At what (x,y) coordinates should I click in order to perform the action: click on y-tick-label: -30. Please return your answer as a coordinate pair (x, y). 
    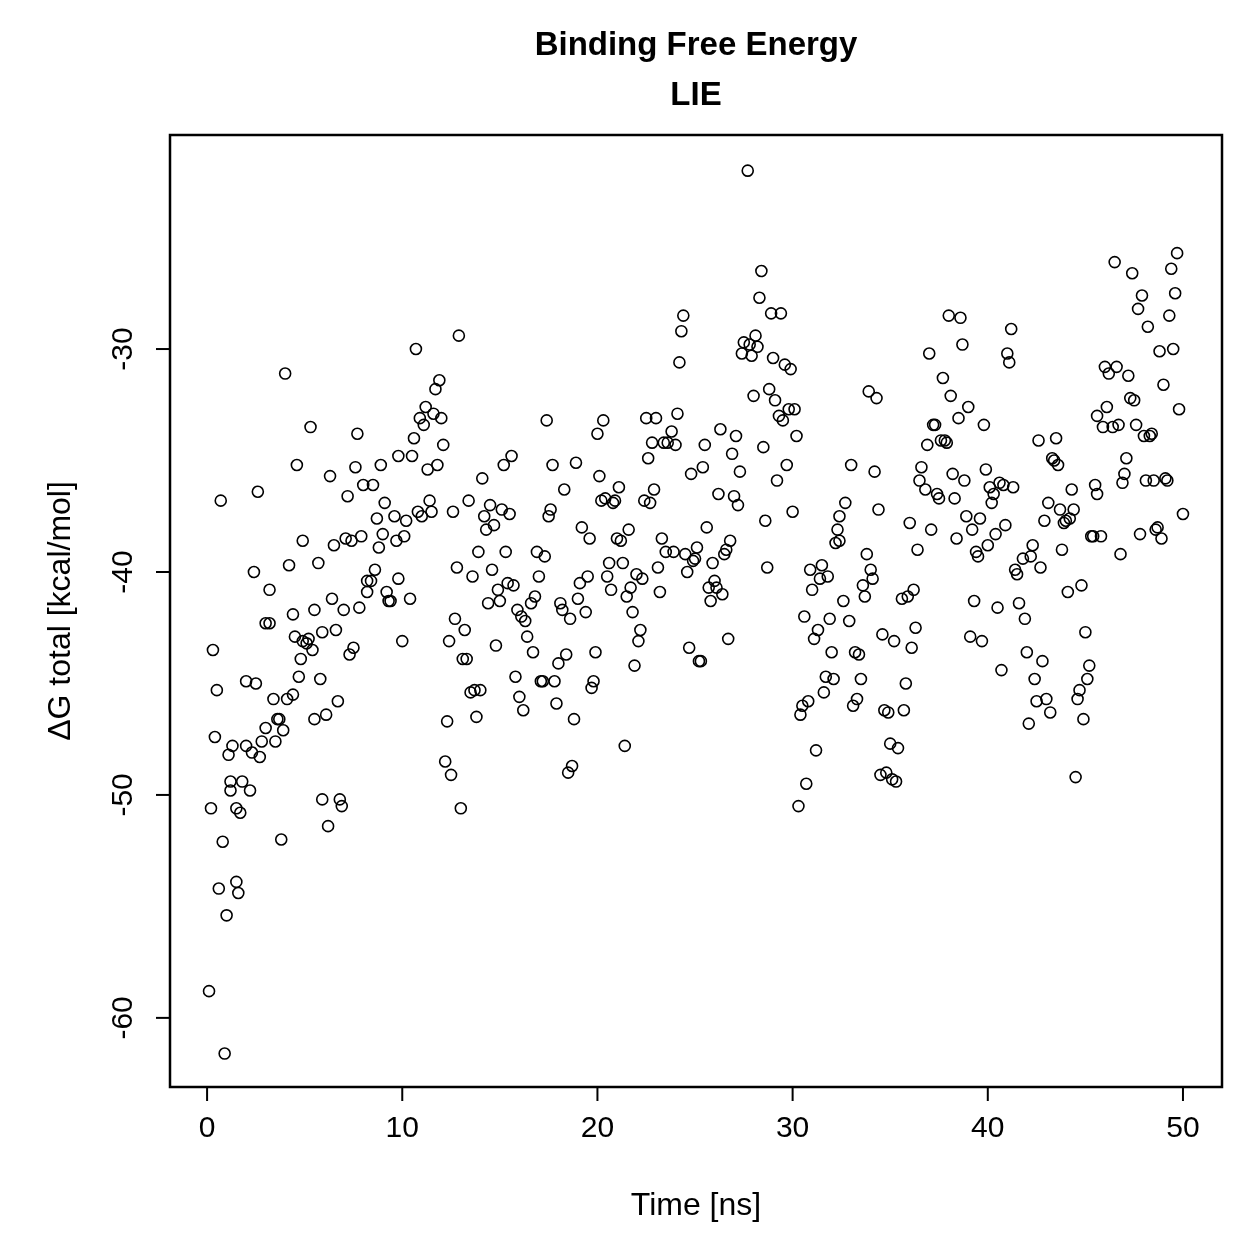
    Looking at the image, I should click on (121, 349).